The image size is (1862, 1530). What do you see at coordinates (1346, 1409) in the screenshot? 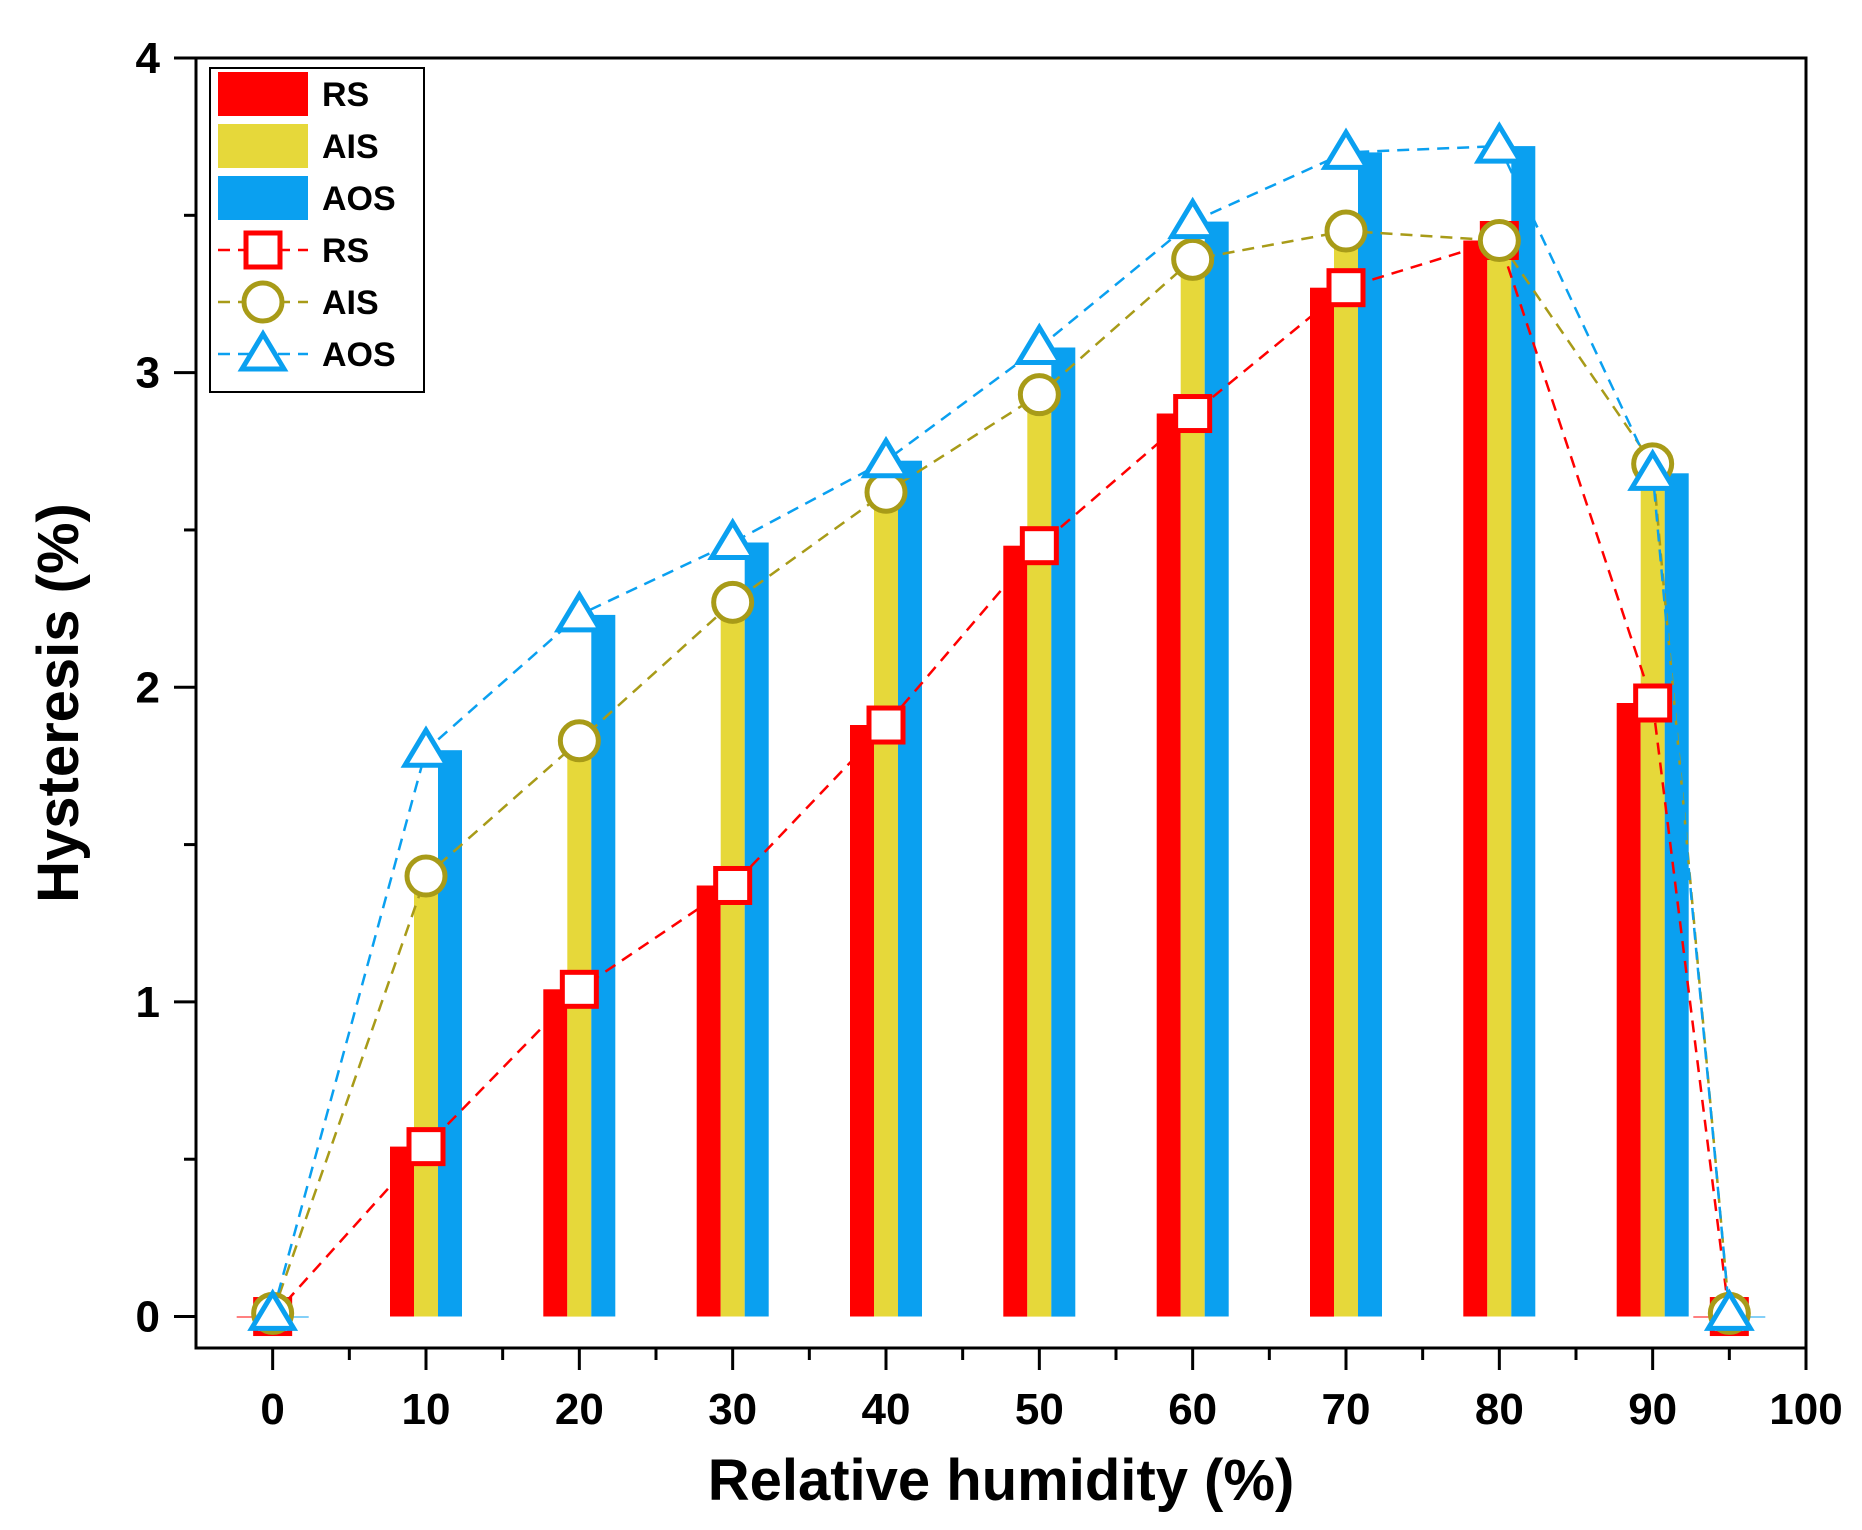
I see `x-tick-label-70: 70` at bounding box center [1346, 1409].